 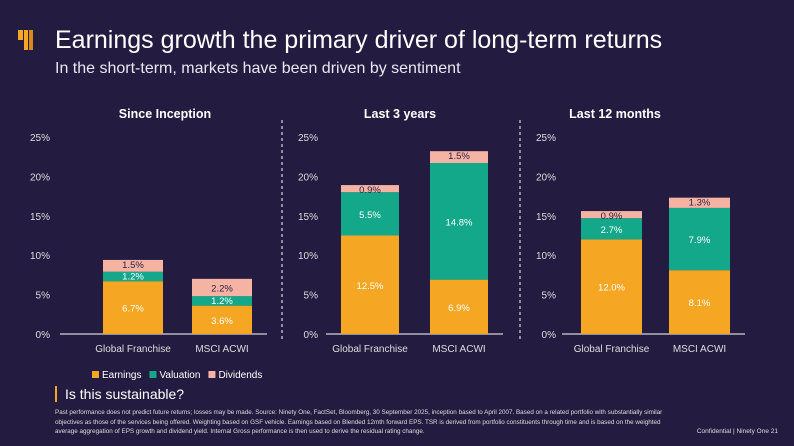 I want to click on legend-swatch-dividends, so click(x=212, y=374).